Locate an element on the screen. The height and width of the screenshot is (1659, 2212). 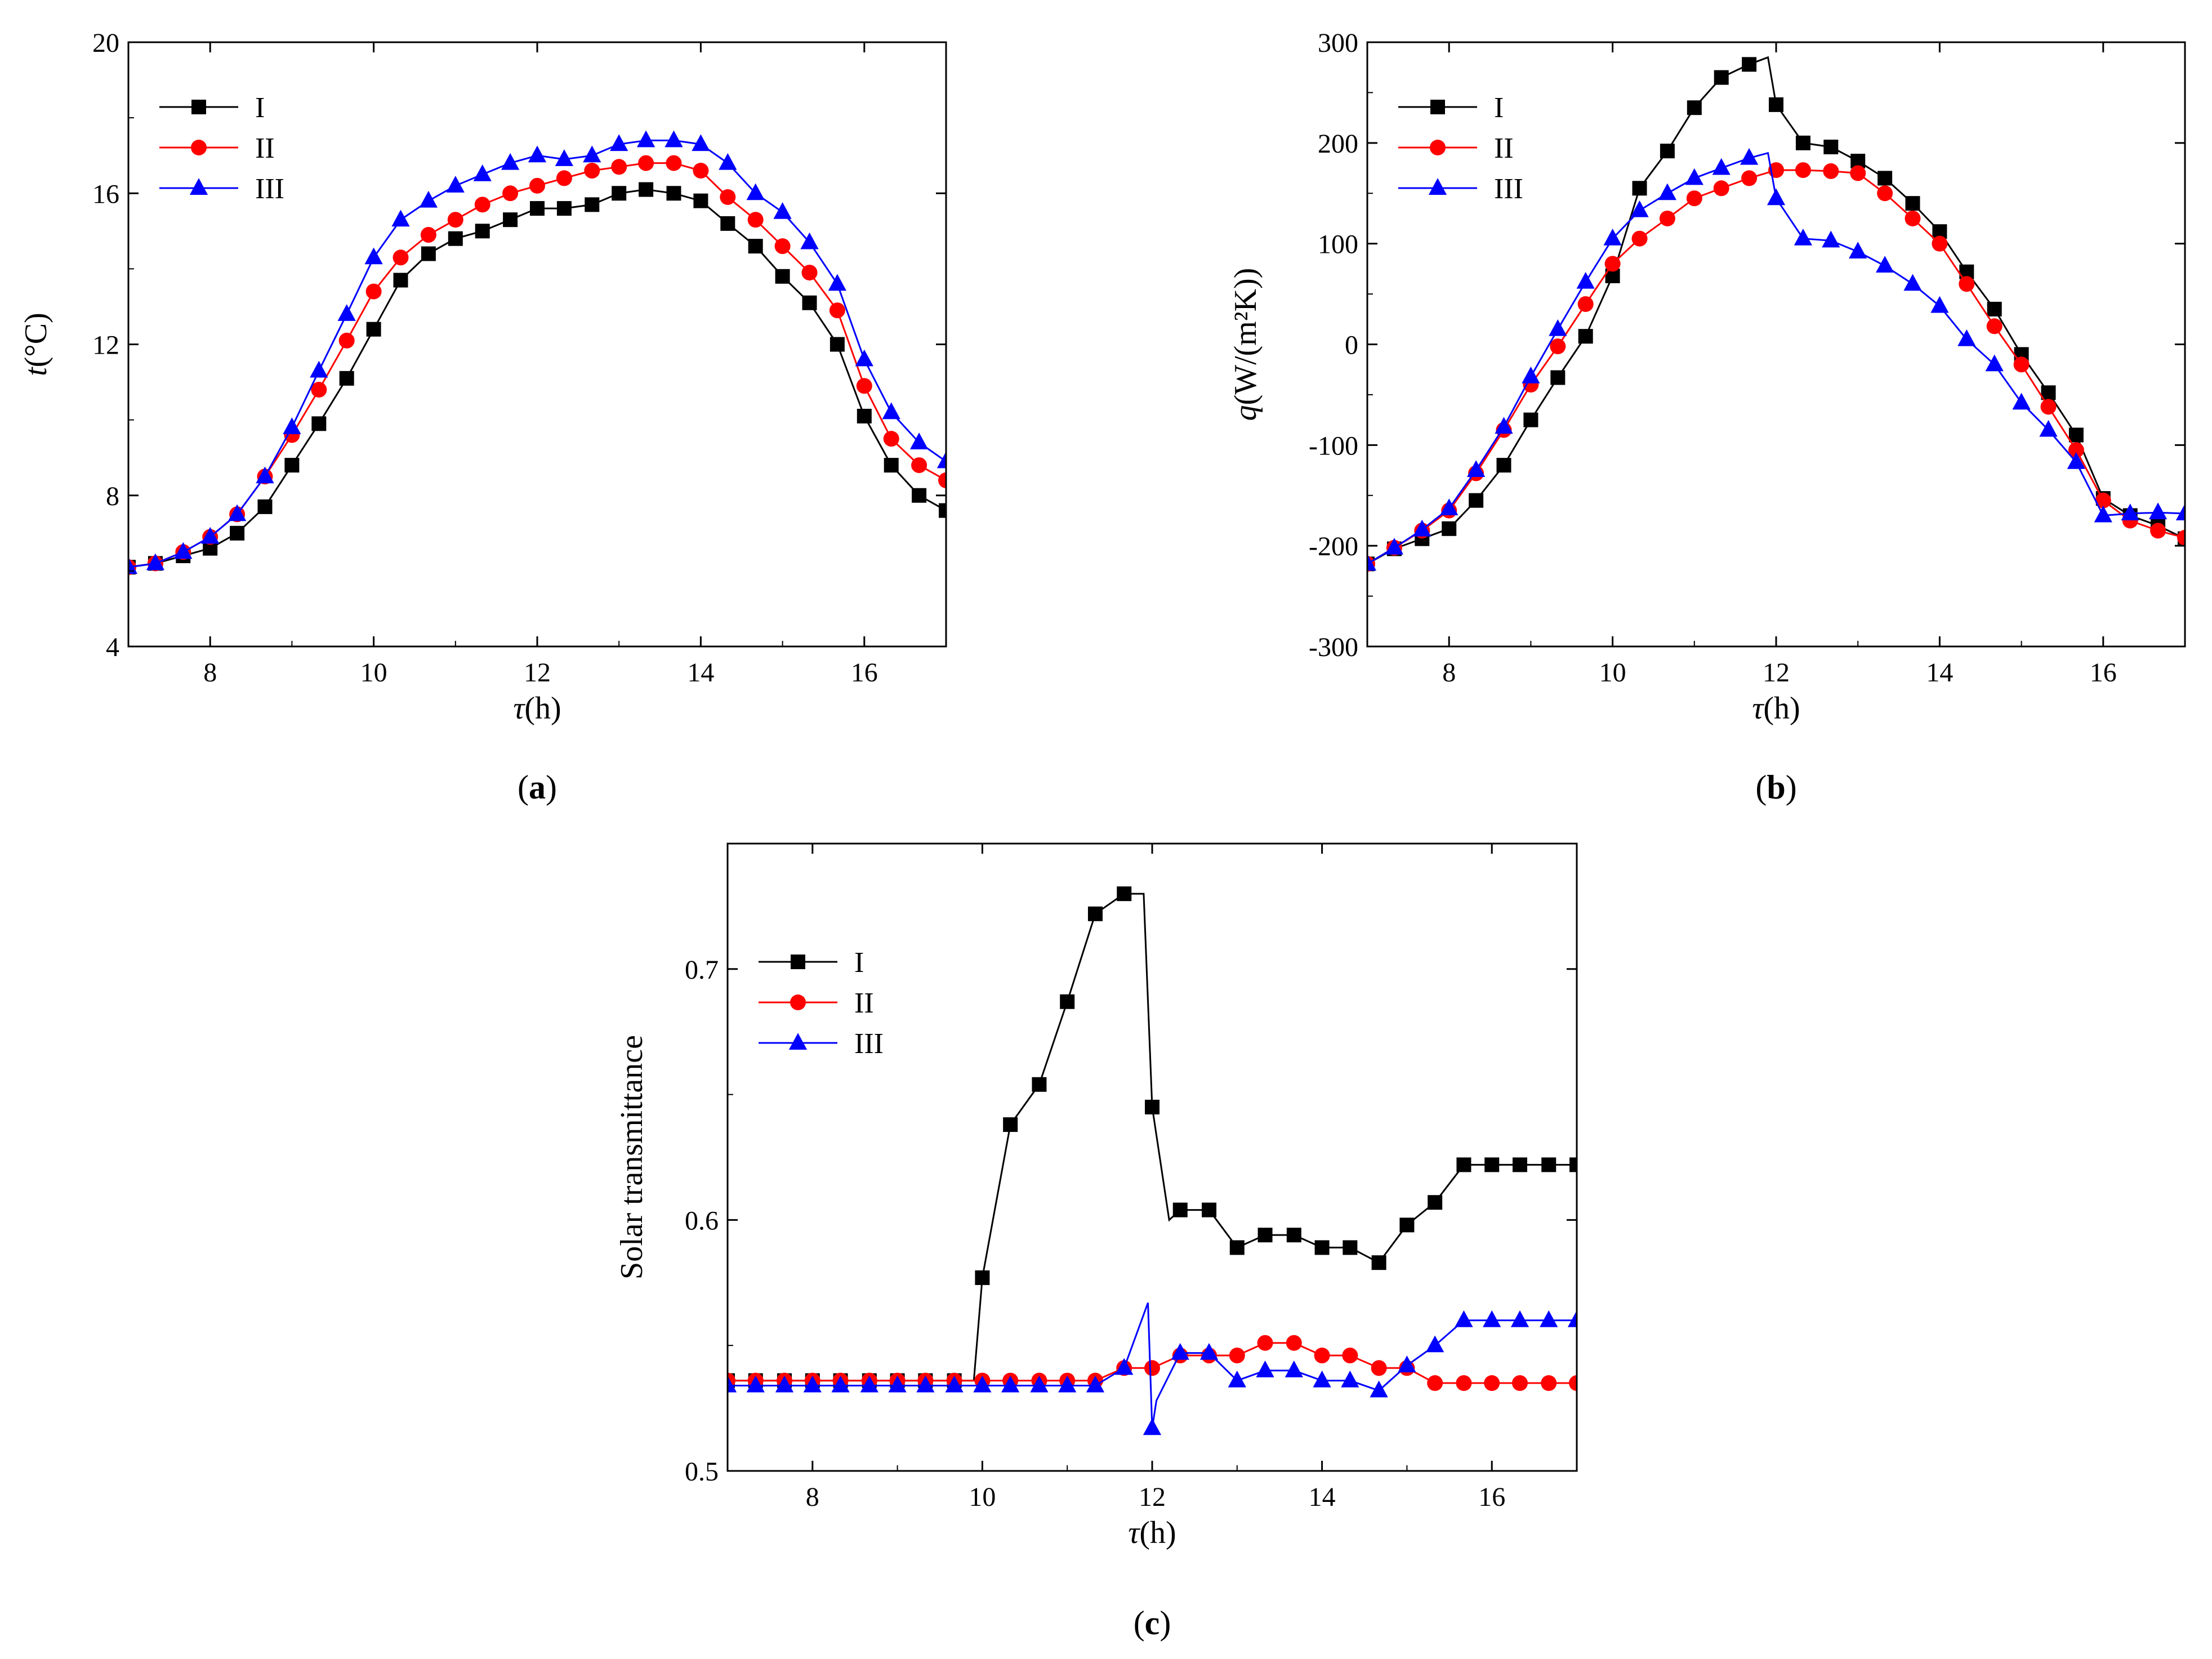
legend-label-I: I is located at coordinates (859, 963).